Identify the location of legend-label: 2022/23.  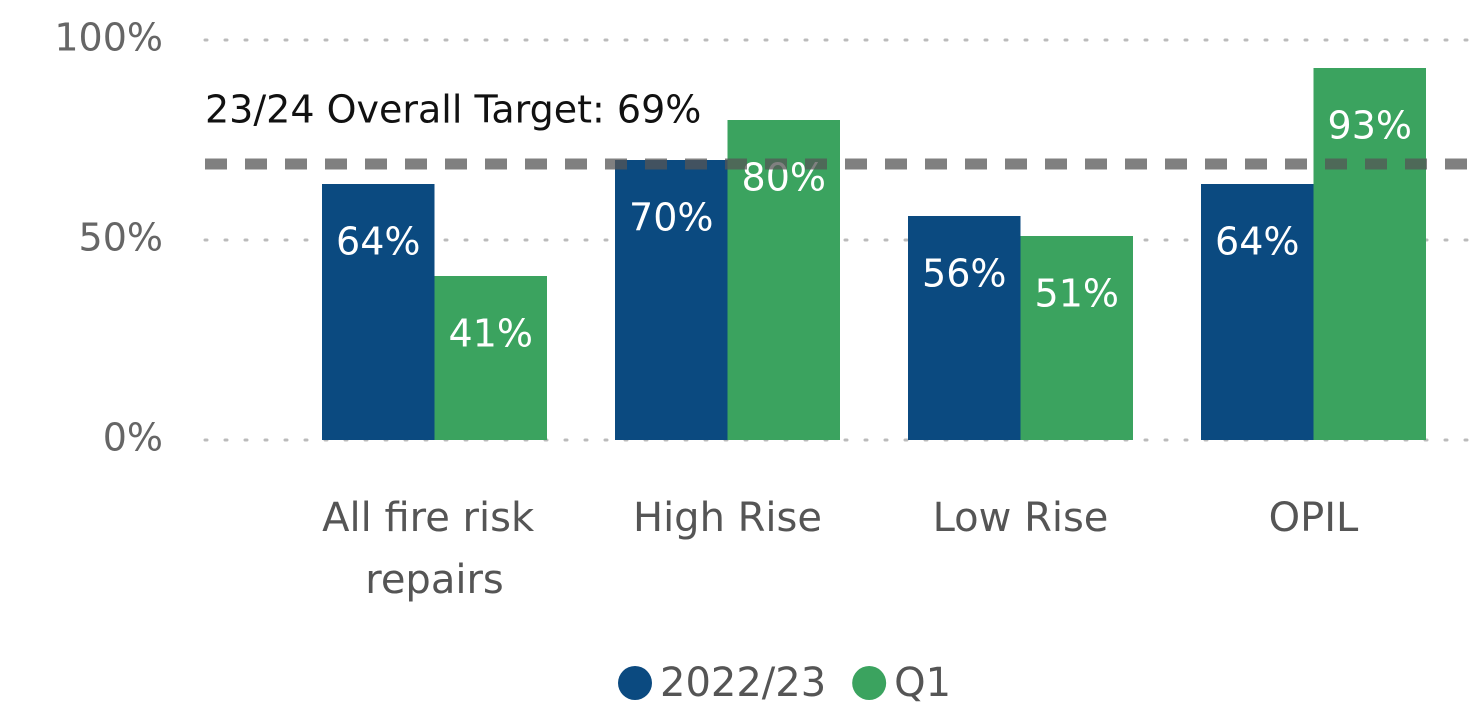
(743, 683).